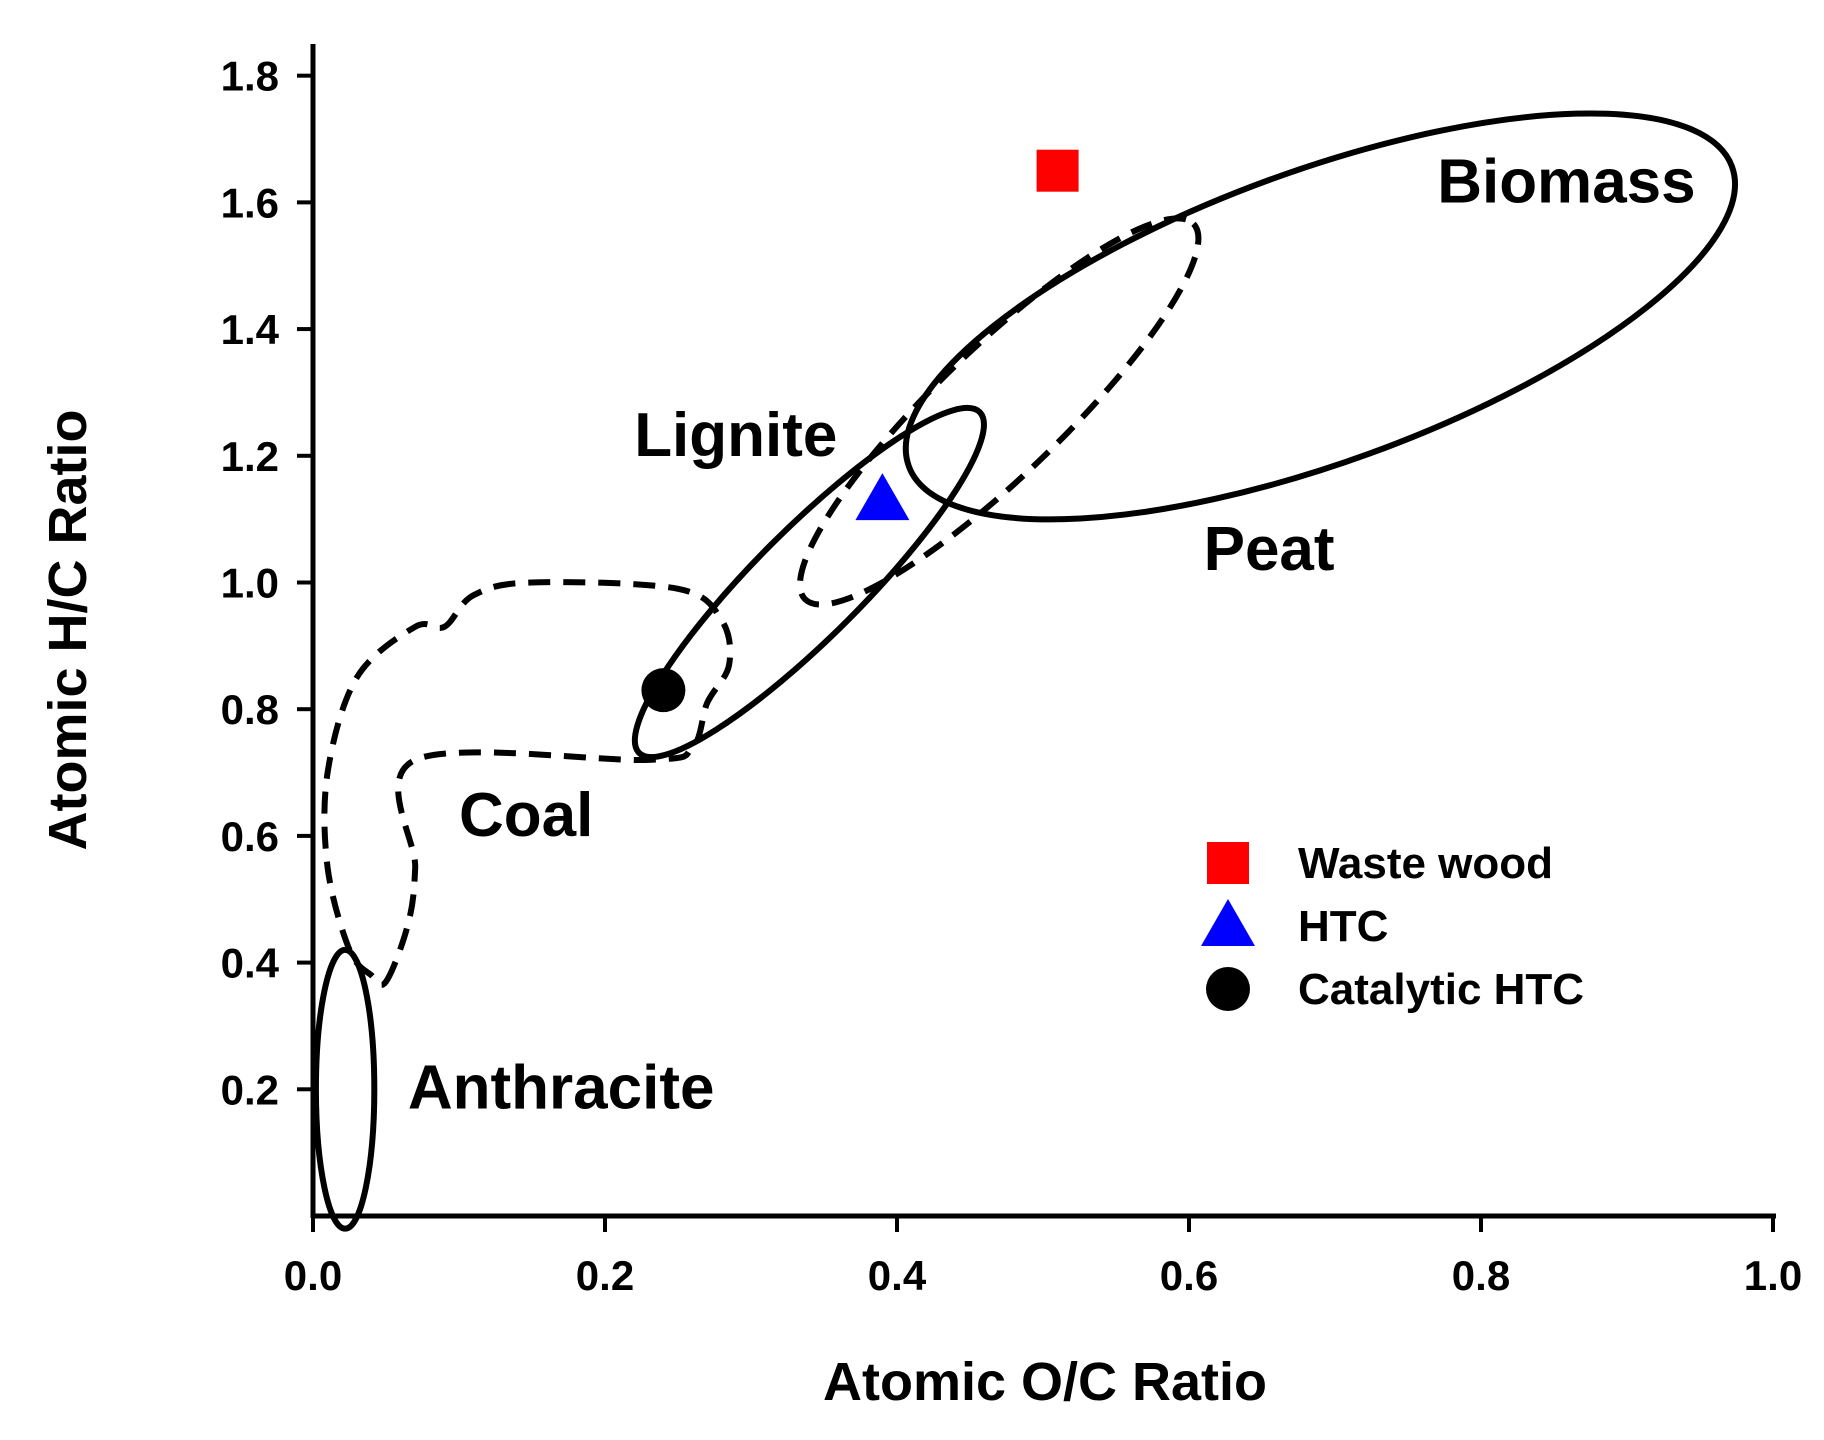 This screenshot has height=1440, width=1824. I want to click on legend: Waste wood HTC Catalytic HTC, so click(1392, 926).